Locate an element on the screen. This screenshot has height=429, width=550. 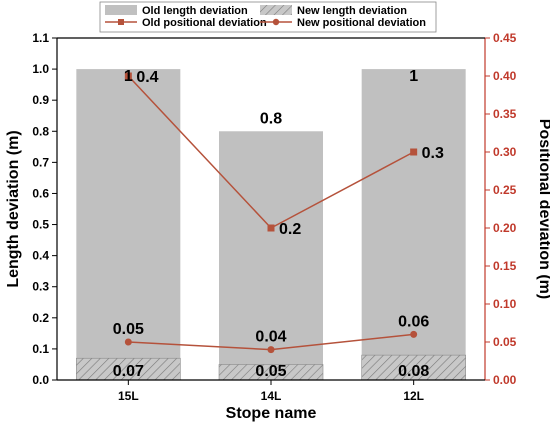
right-tick-label-8: 0.40 is located at coordinates (505, 76).